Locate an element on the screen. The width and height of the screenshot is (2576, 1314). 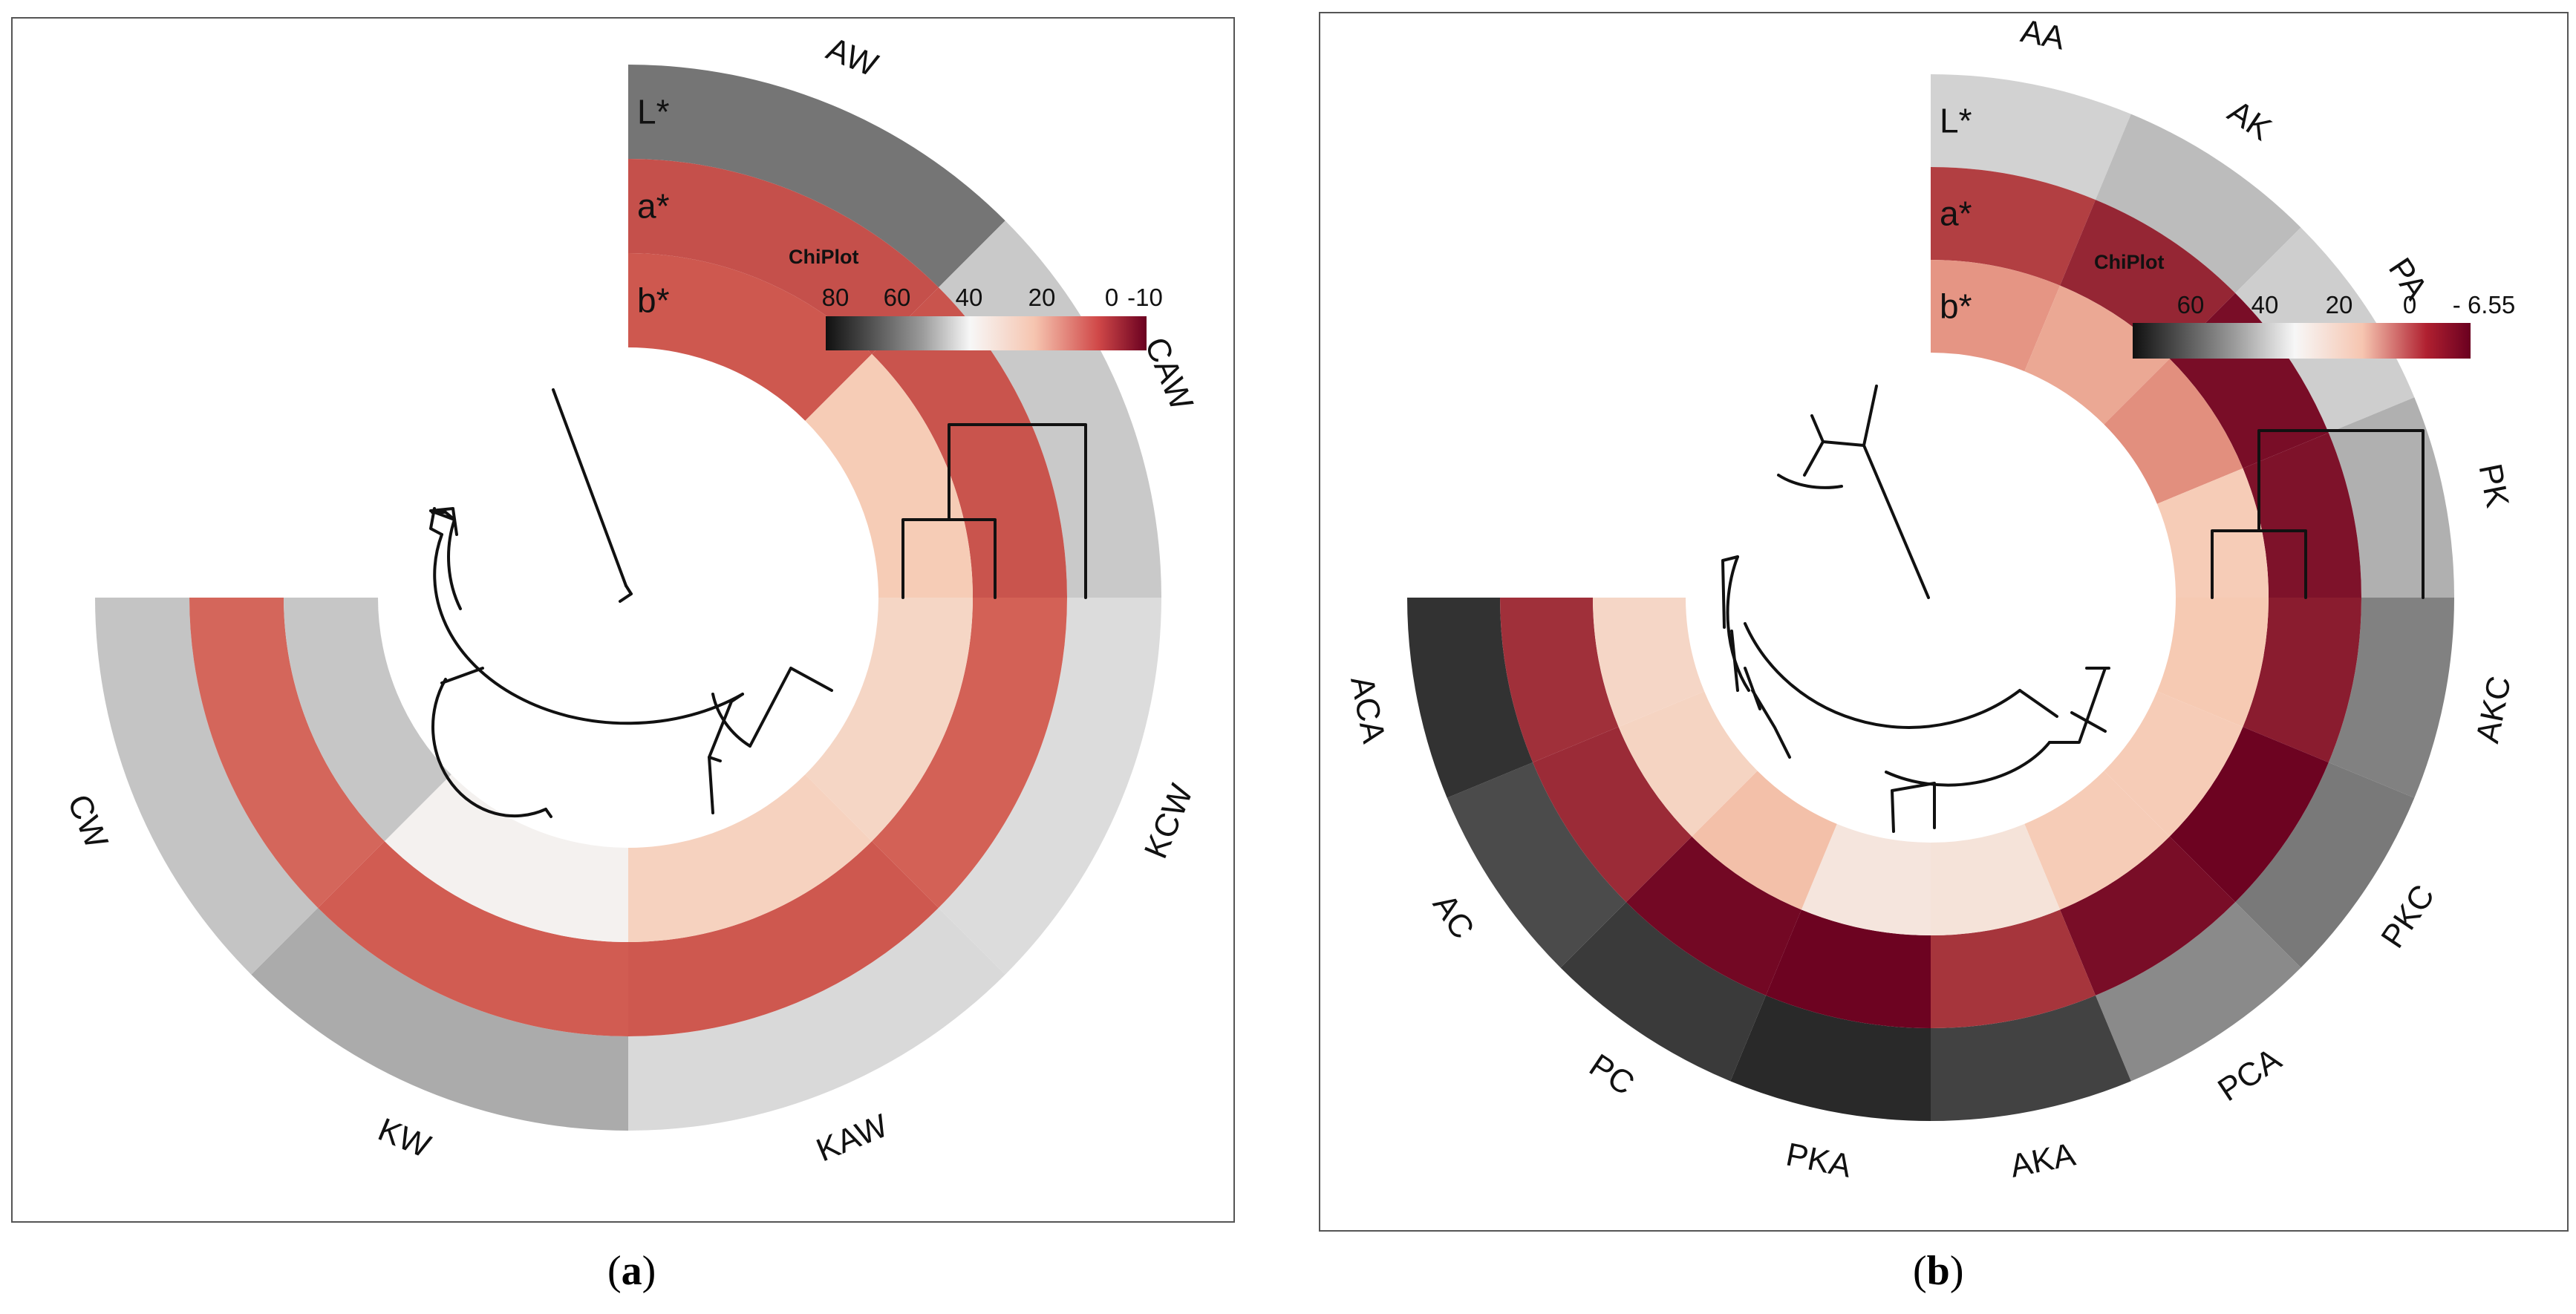
heat-cell-caw-a is located at coordinates (969, 442).